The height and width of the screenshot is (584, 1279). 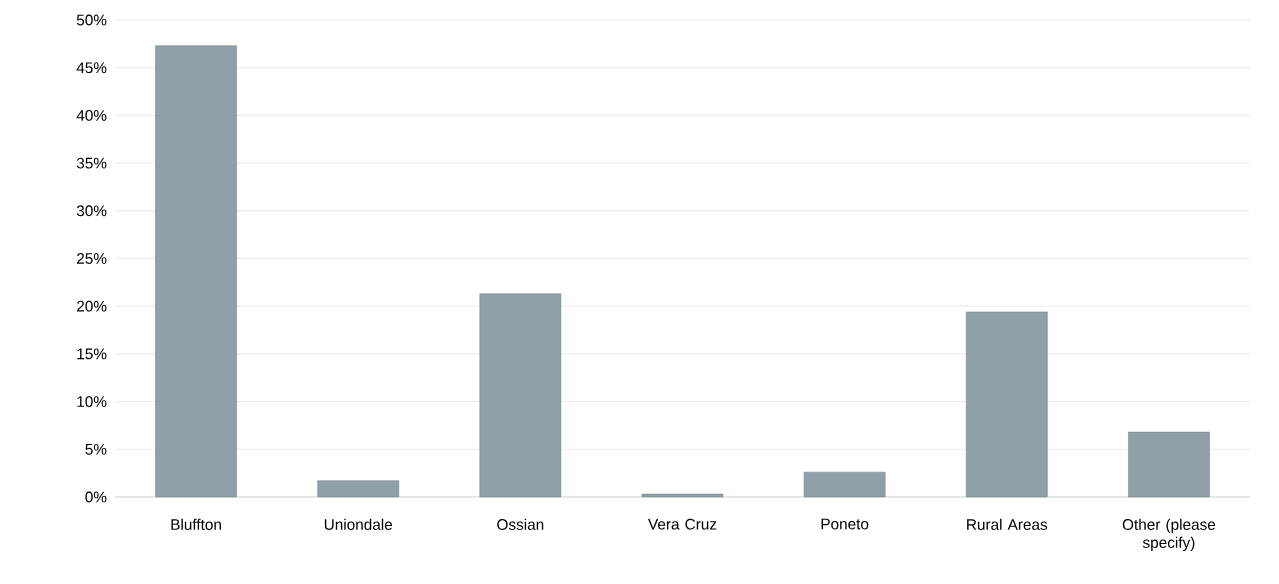 What do you see at coordinates (96, 449) in the screenshot?
I see `y-tick-label: 5%` at bounding box center [96, 449].